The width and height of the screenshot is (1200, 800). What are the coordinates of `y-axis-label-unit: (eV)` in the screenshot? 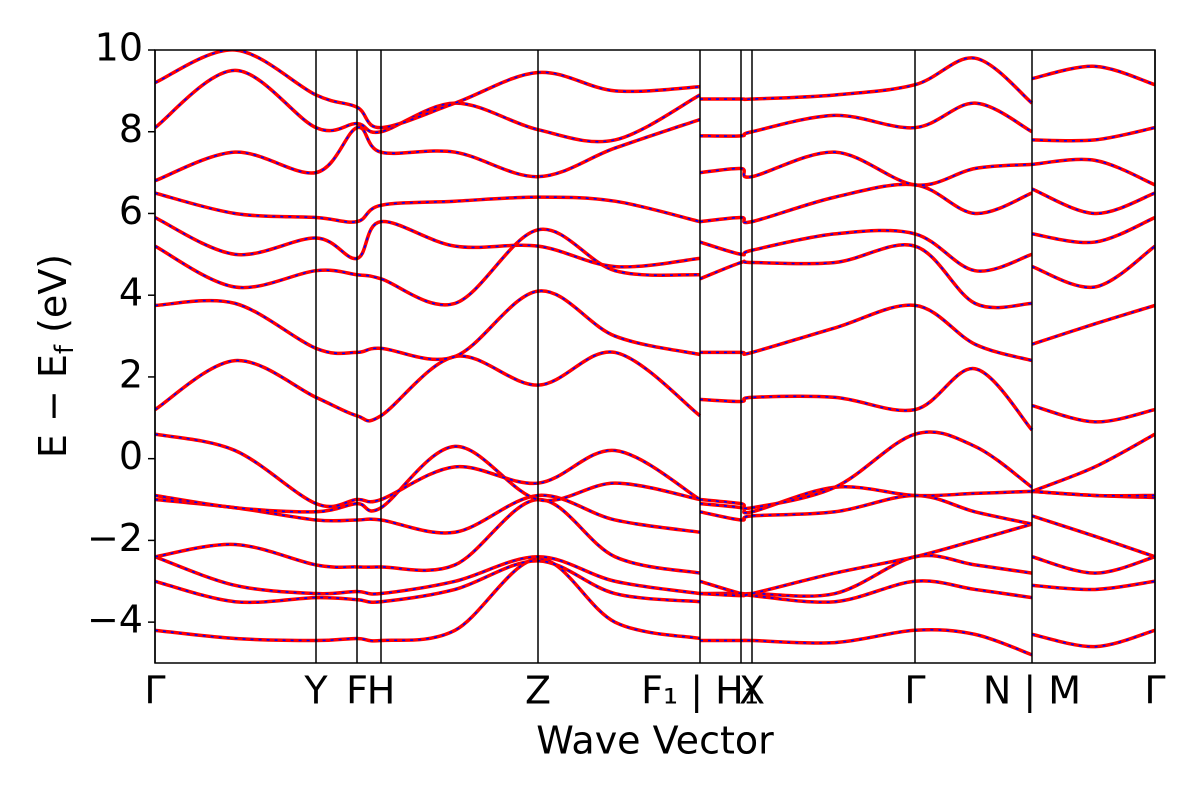 It's located at (53, 299).